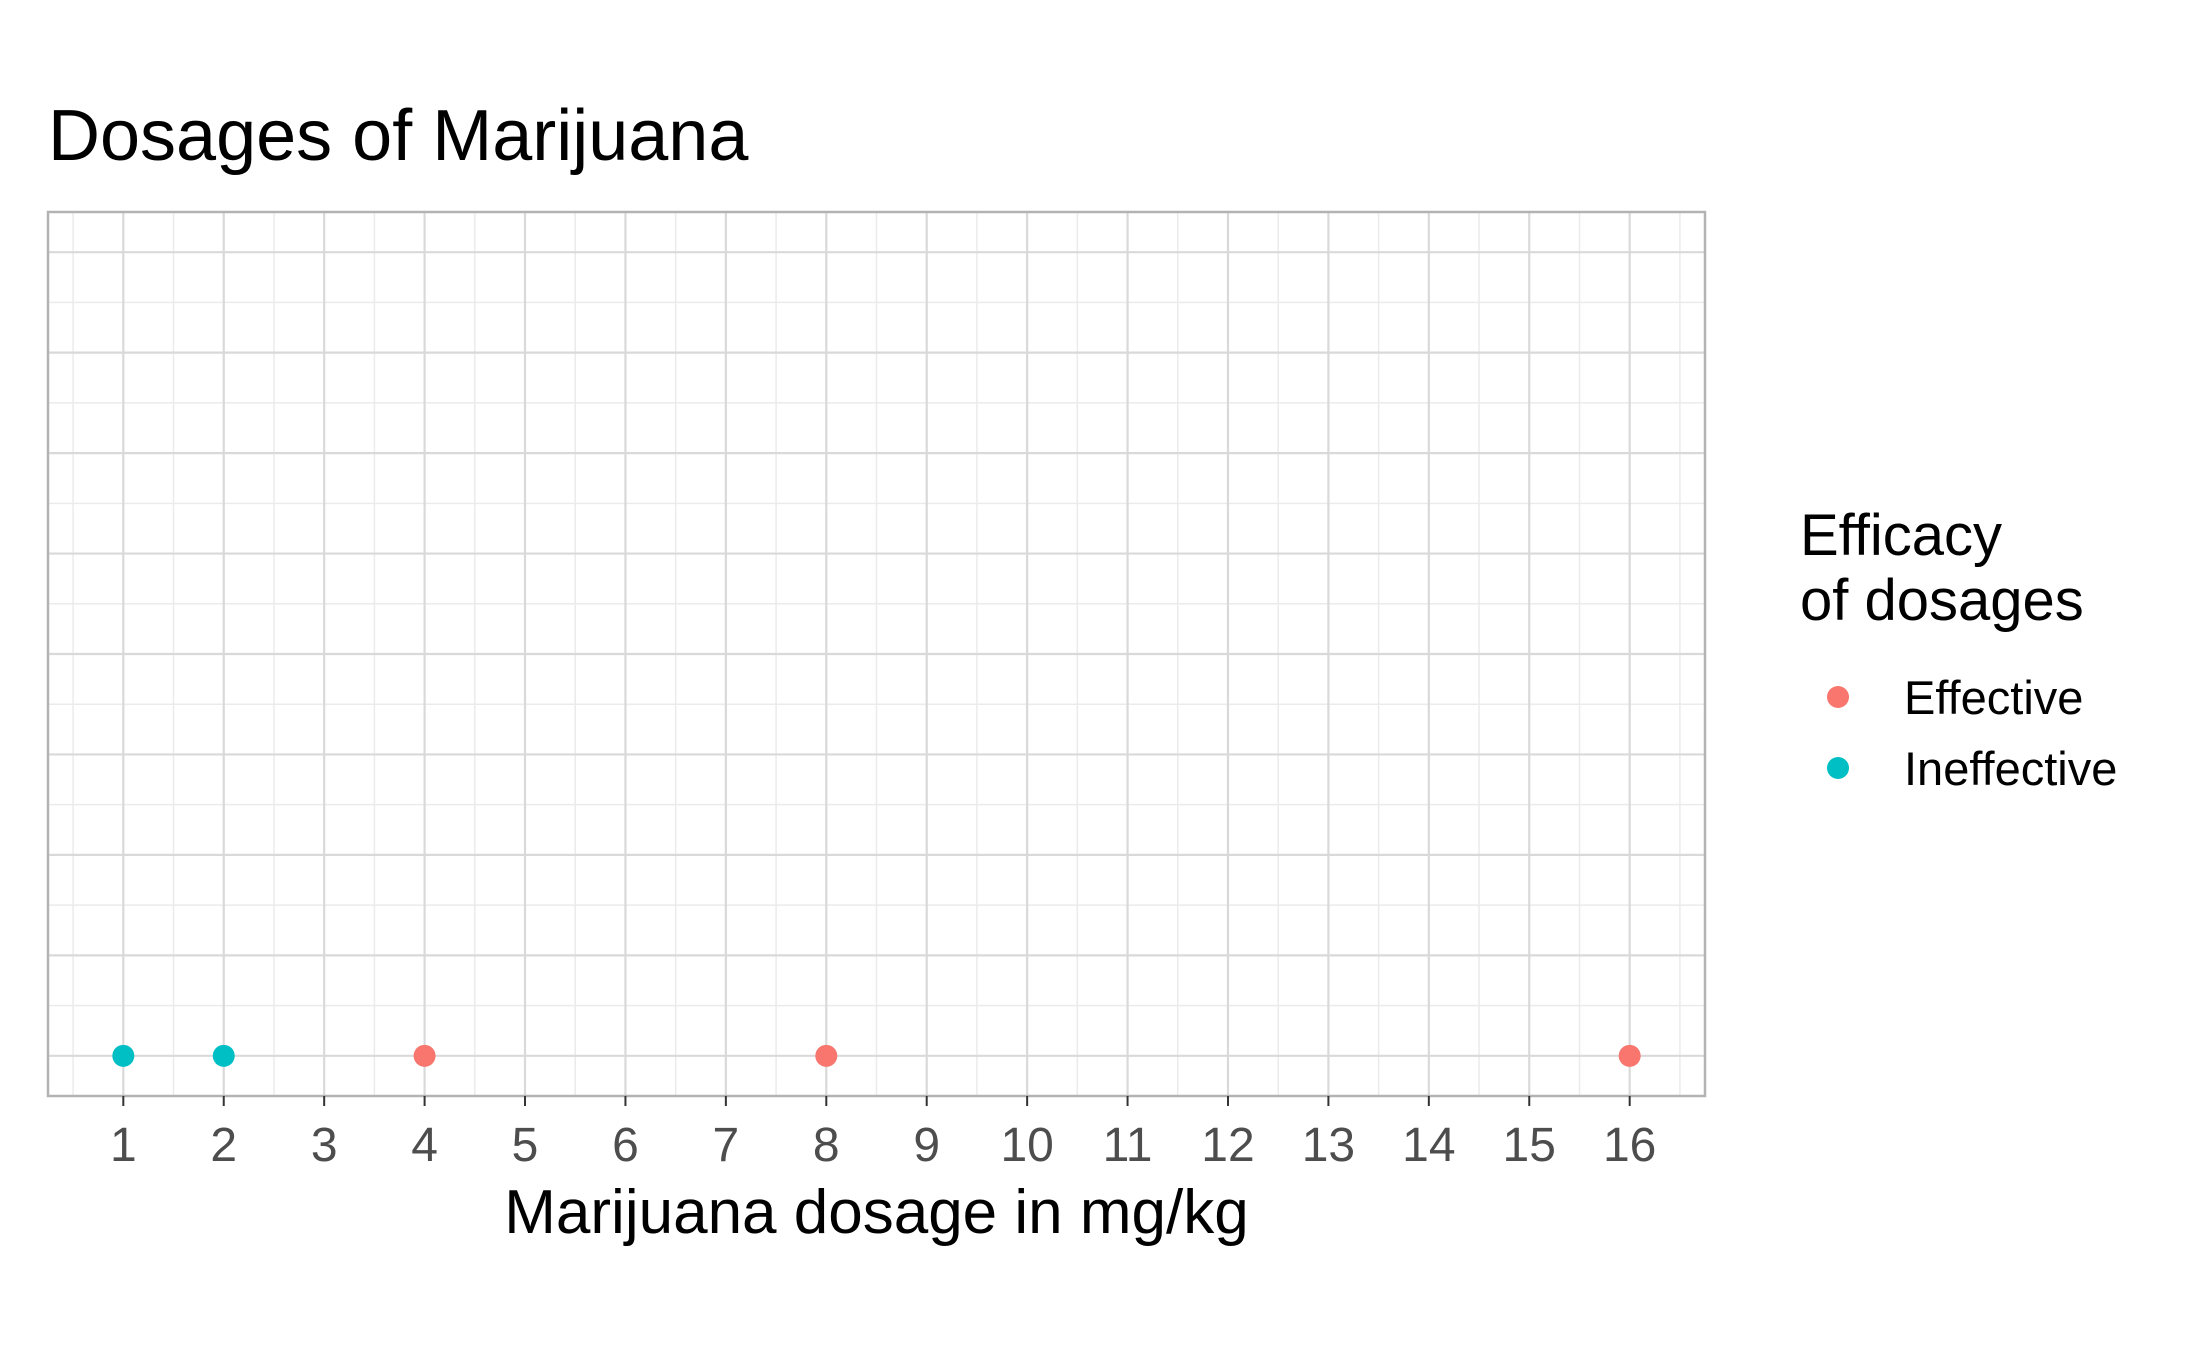 This screenshot has height=1351, width=2187. I want to click on legend-key-effective, so click(1838, 697).